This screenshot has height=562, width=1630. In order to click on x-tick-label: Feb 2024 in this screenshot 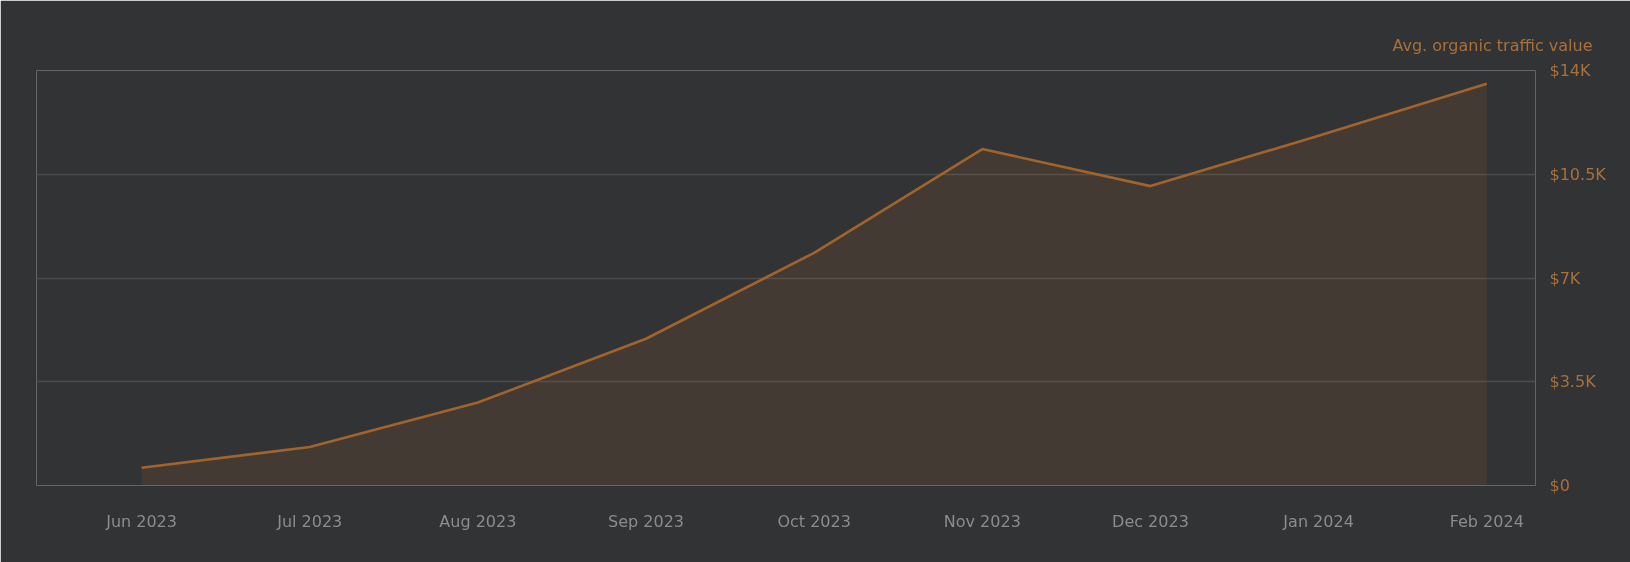, I will do `click(1486, 521)`.